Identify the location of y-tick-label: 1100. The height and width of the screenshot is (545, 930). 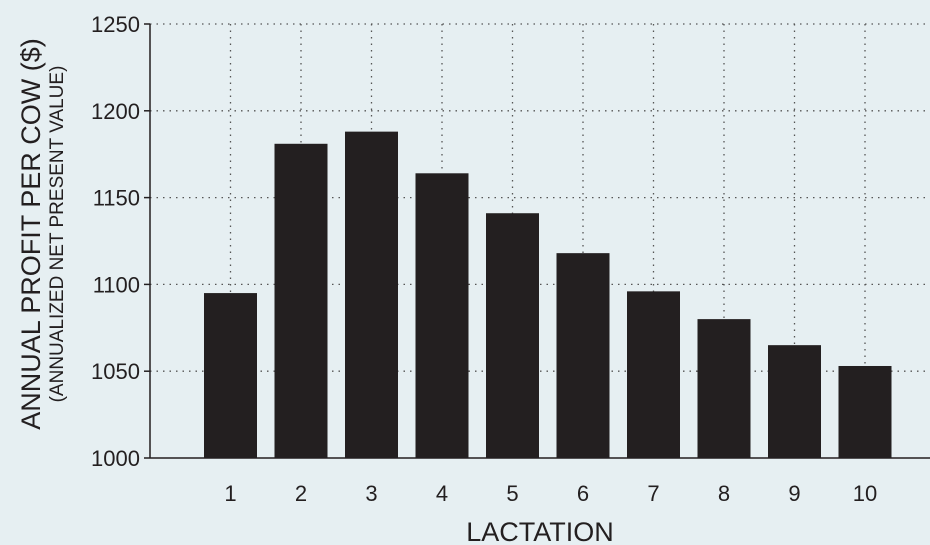
(116, 284).